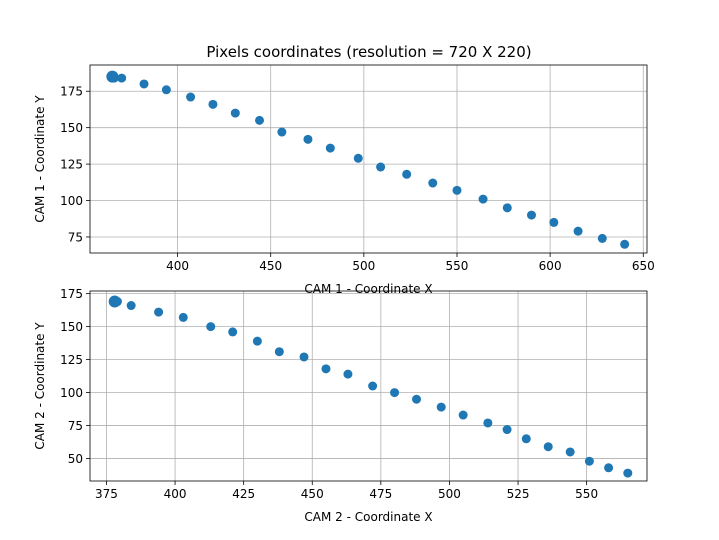 This screenshot has height=540, width=719. What do you see at coordinates (40, 159) in the screenshot?
I see `cam1-y-axis-label: CAM 1 - Coordinate Y` at bounding box center [40, 159].